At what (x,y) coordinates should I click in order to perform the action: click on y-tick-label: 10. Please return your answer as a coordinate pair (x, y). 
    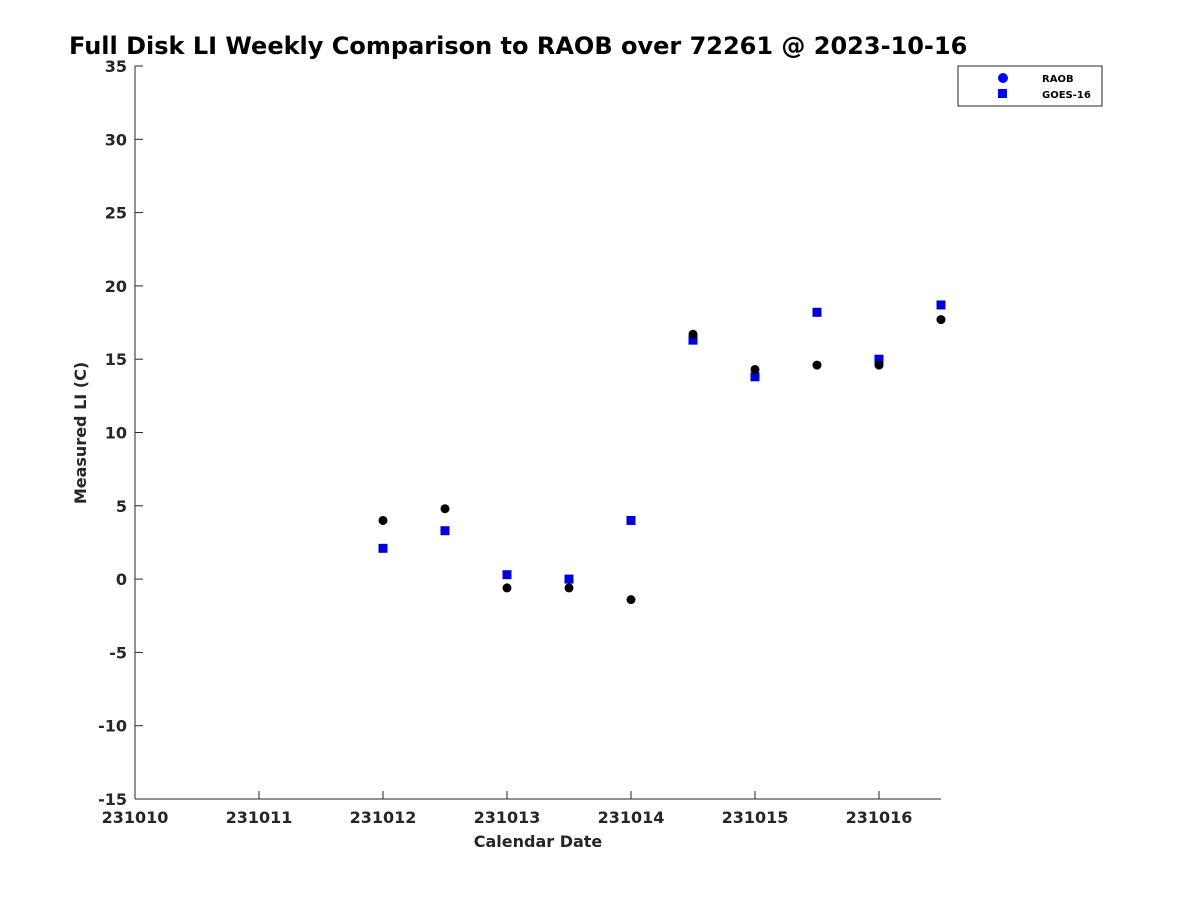
    Looking at the image, I should click on (116, 433).